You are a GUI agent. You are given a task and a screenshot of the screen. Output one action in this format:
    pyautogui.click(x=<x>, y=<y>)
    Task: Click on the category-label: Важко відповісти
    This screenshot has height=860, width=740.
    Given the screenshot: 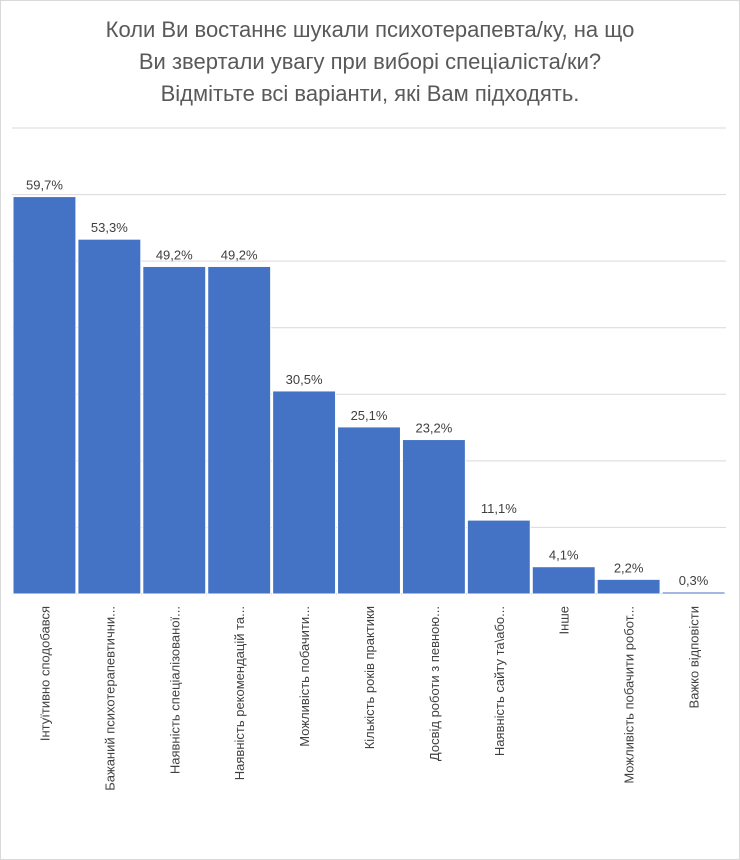 What is the action you would take?
    pyautogui.click(x=694, y=657)
    